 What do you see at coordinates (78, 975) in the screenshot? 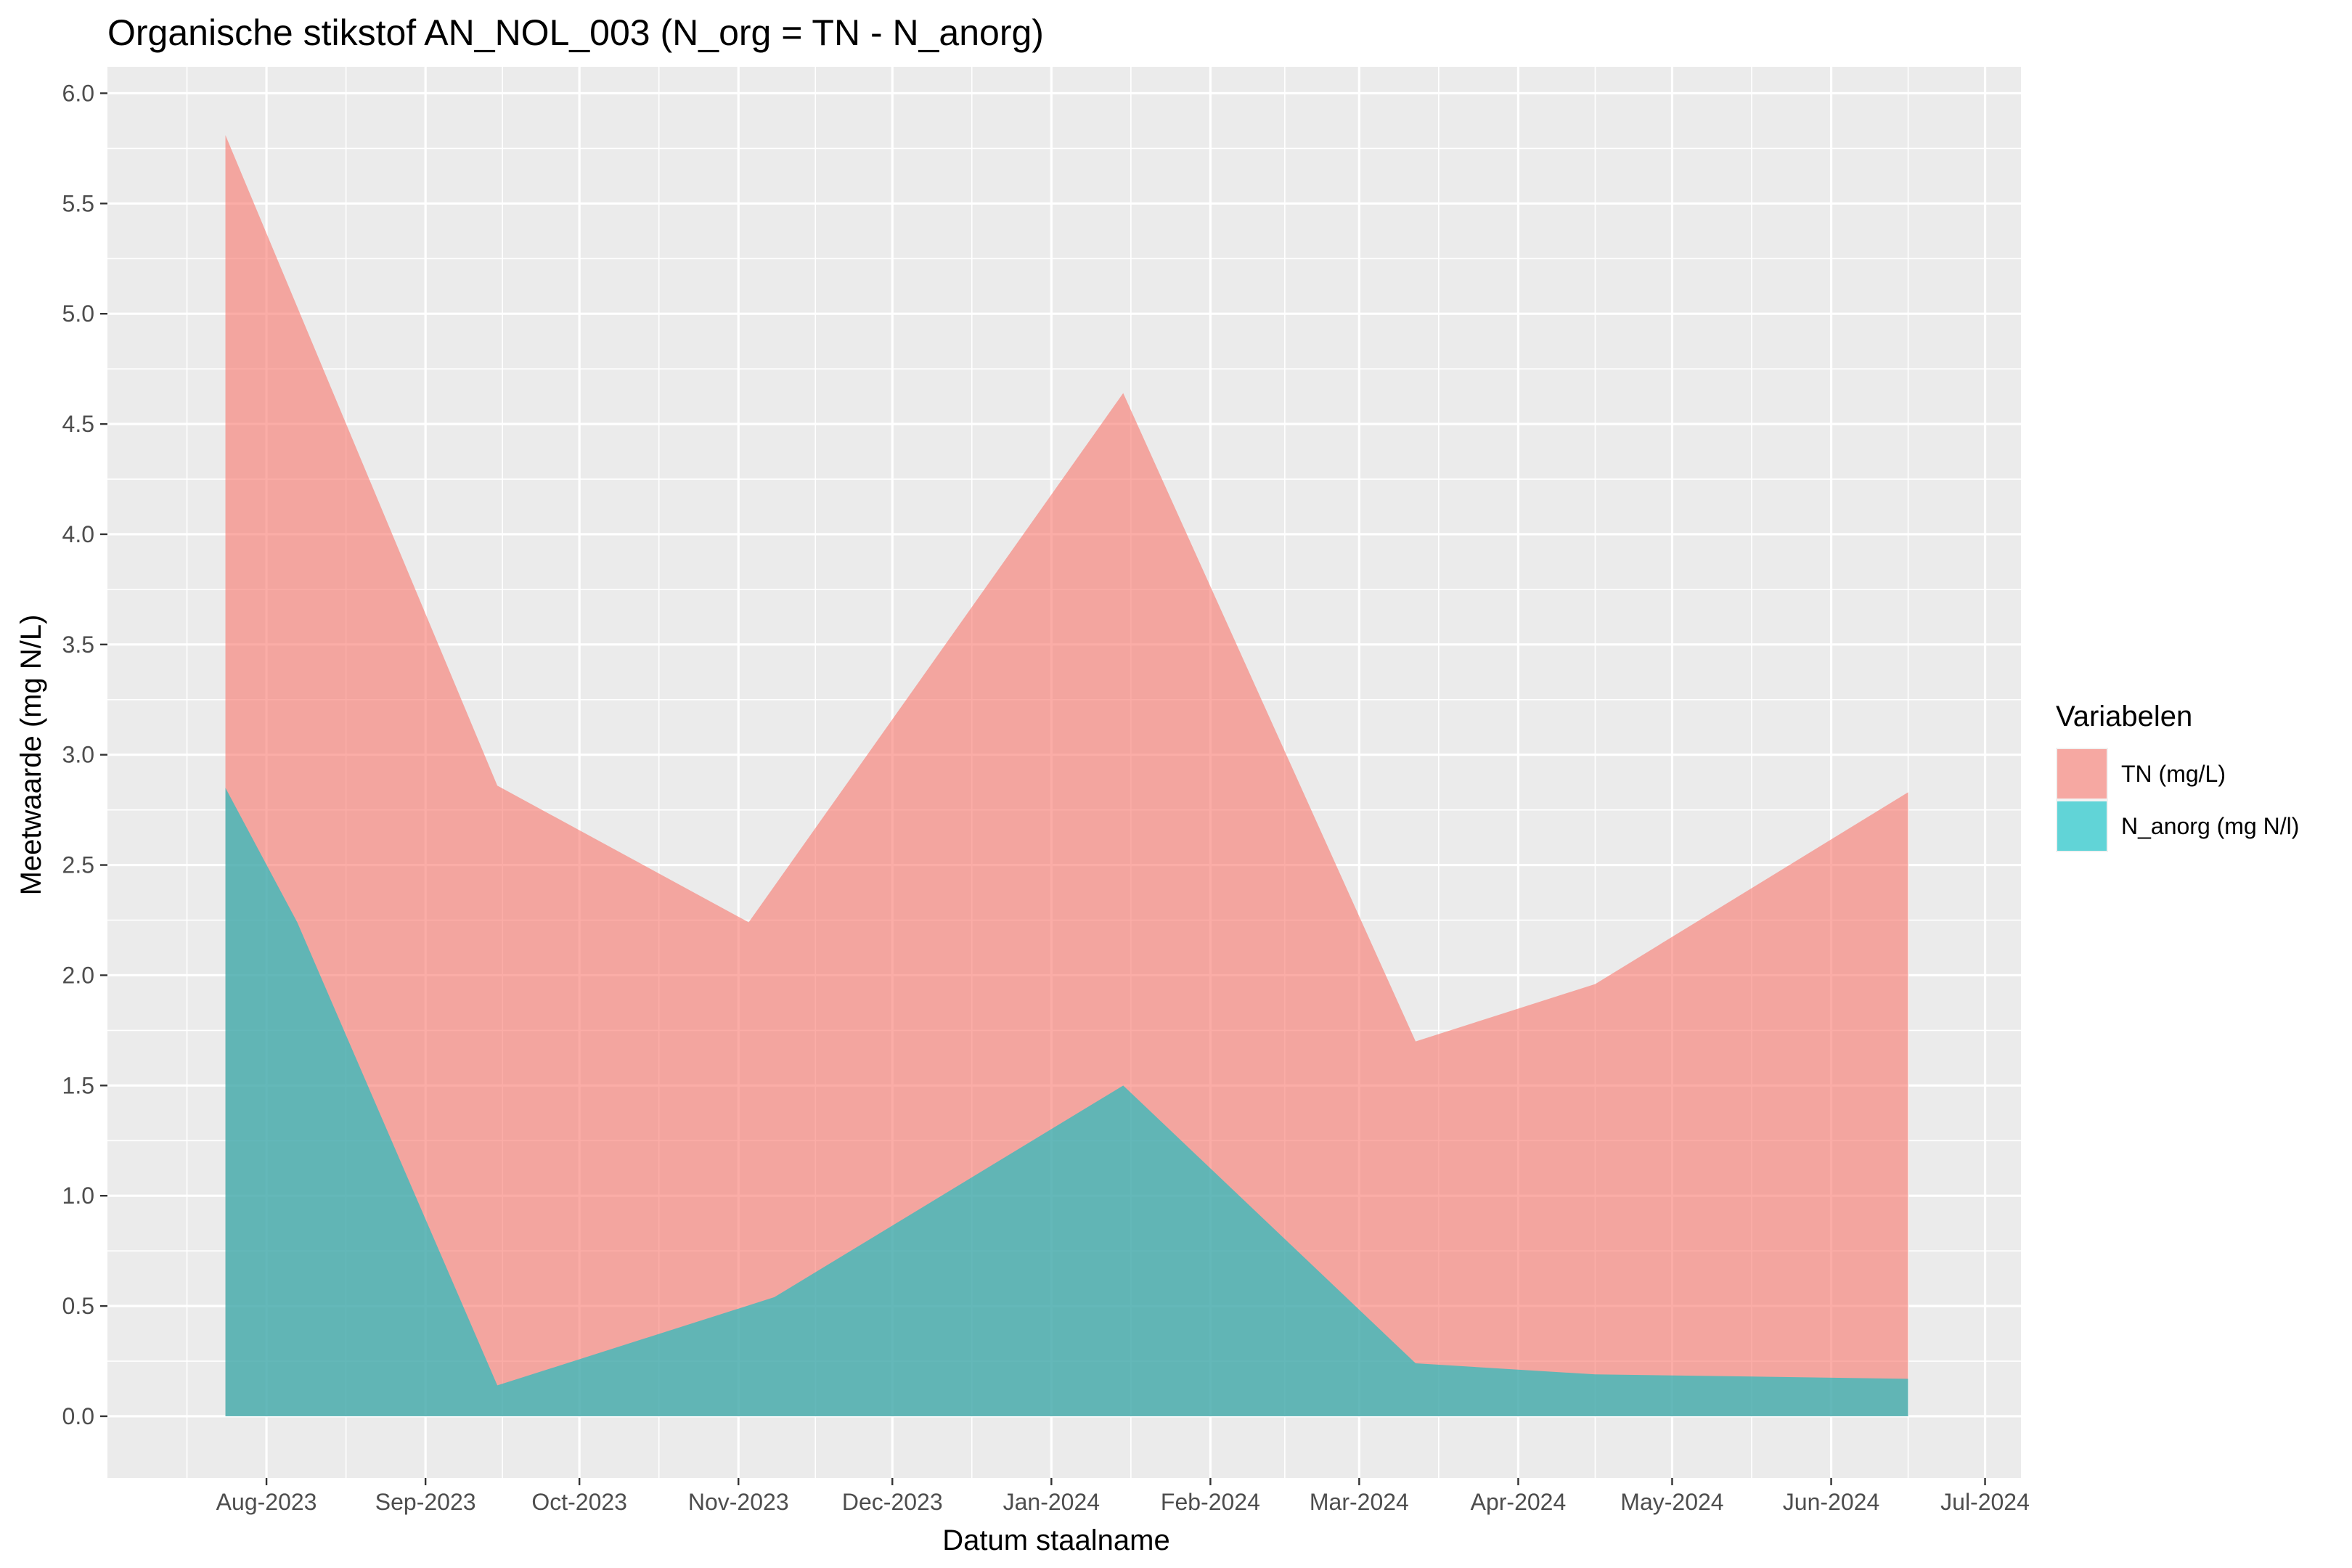
I see `y-tick-label: 2.0` at bounding box center [78, 975].